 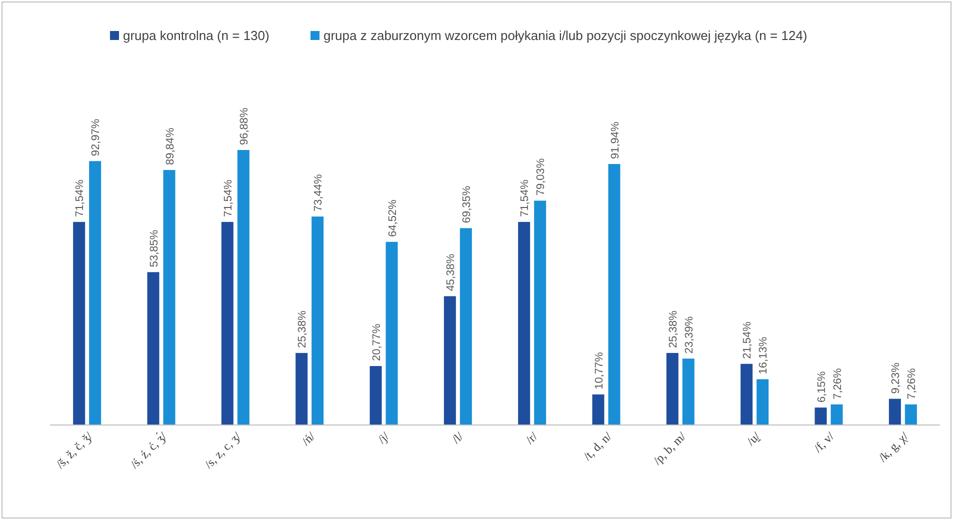 I want to click on x-tick-label: /š, ž, č, ǯ/, so click(x=74, y=450).